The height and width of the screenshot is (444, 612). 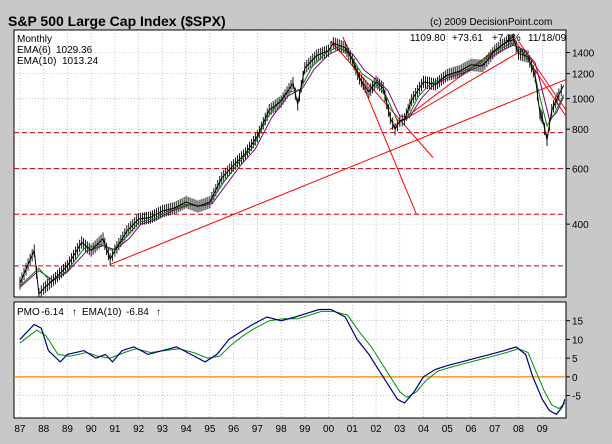 I want to click on legend-ema6-value: 1029.36, so click(x=74, y=50).